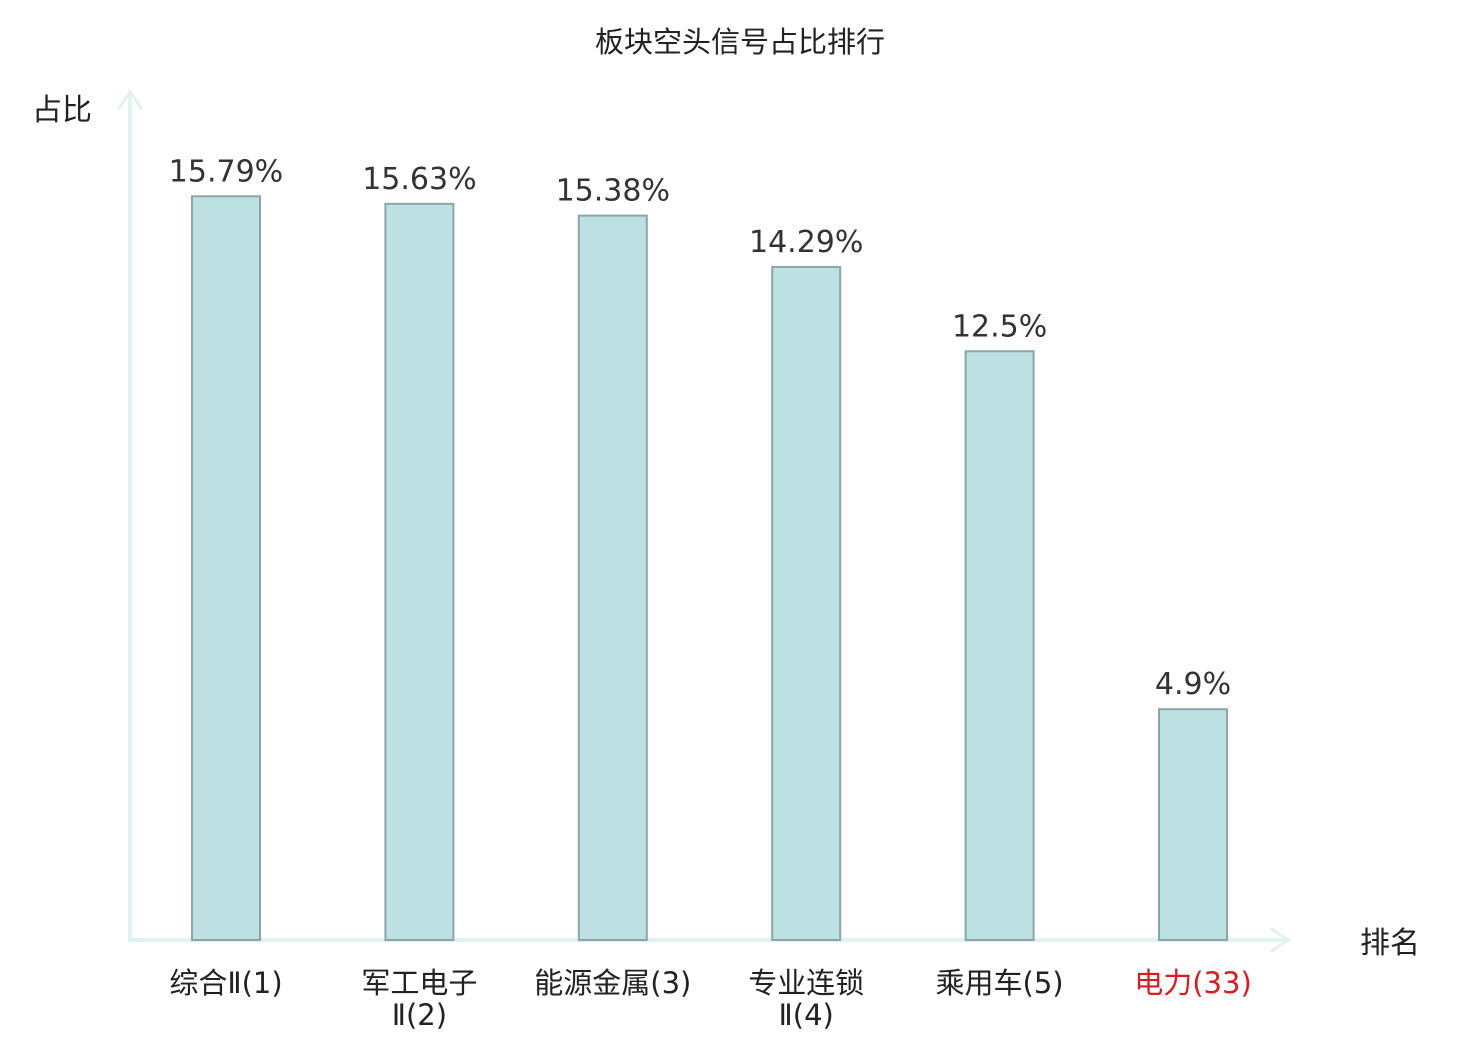 This screenshot has width=1480, height=1040. I want to click on category-label-4-line-2: Ⅱ(4), so click(806, 1015).